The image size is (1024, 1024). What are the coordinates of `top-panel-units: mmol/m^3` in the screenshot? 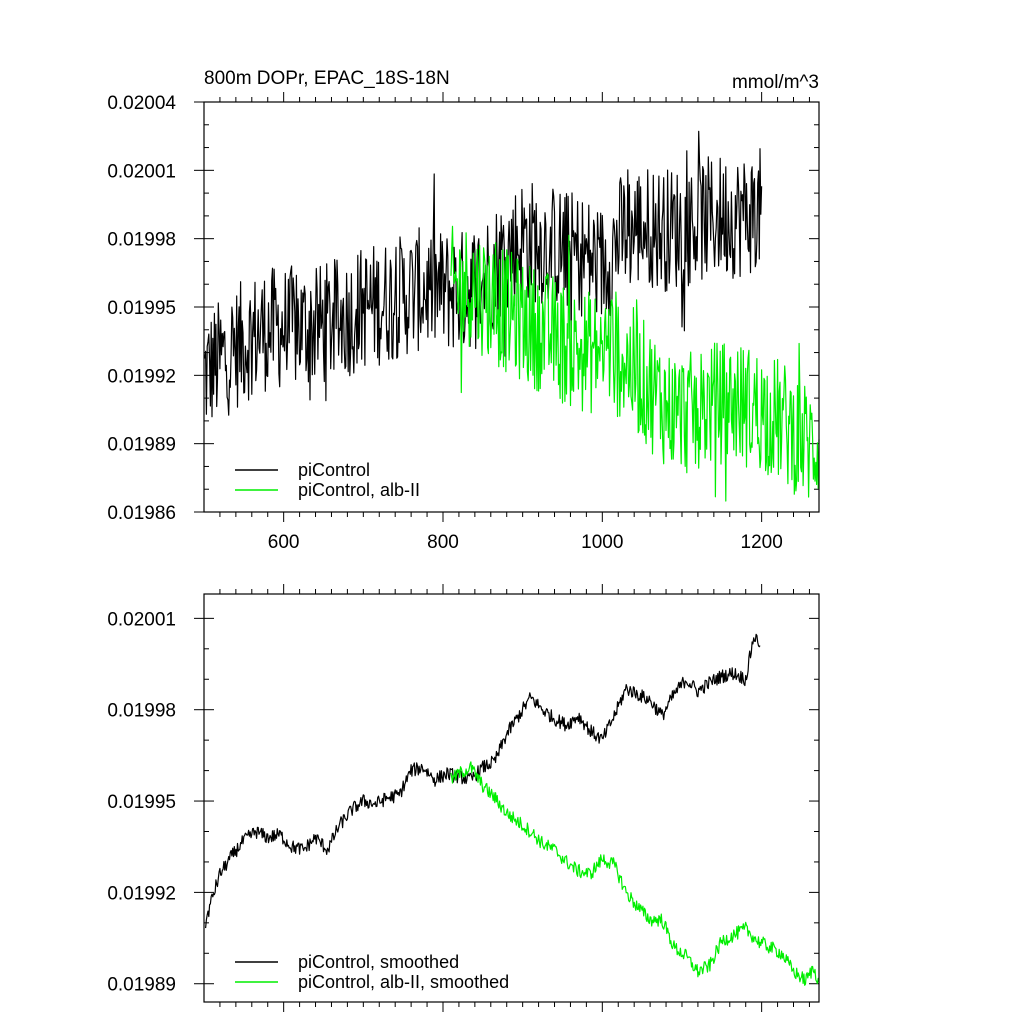 It's located at (775, 82).